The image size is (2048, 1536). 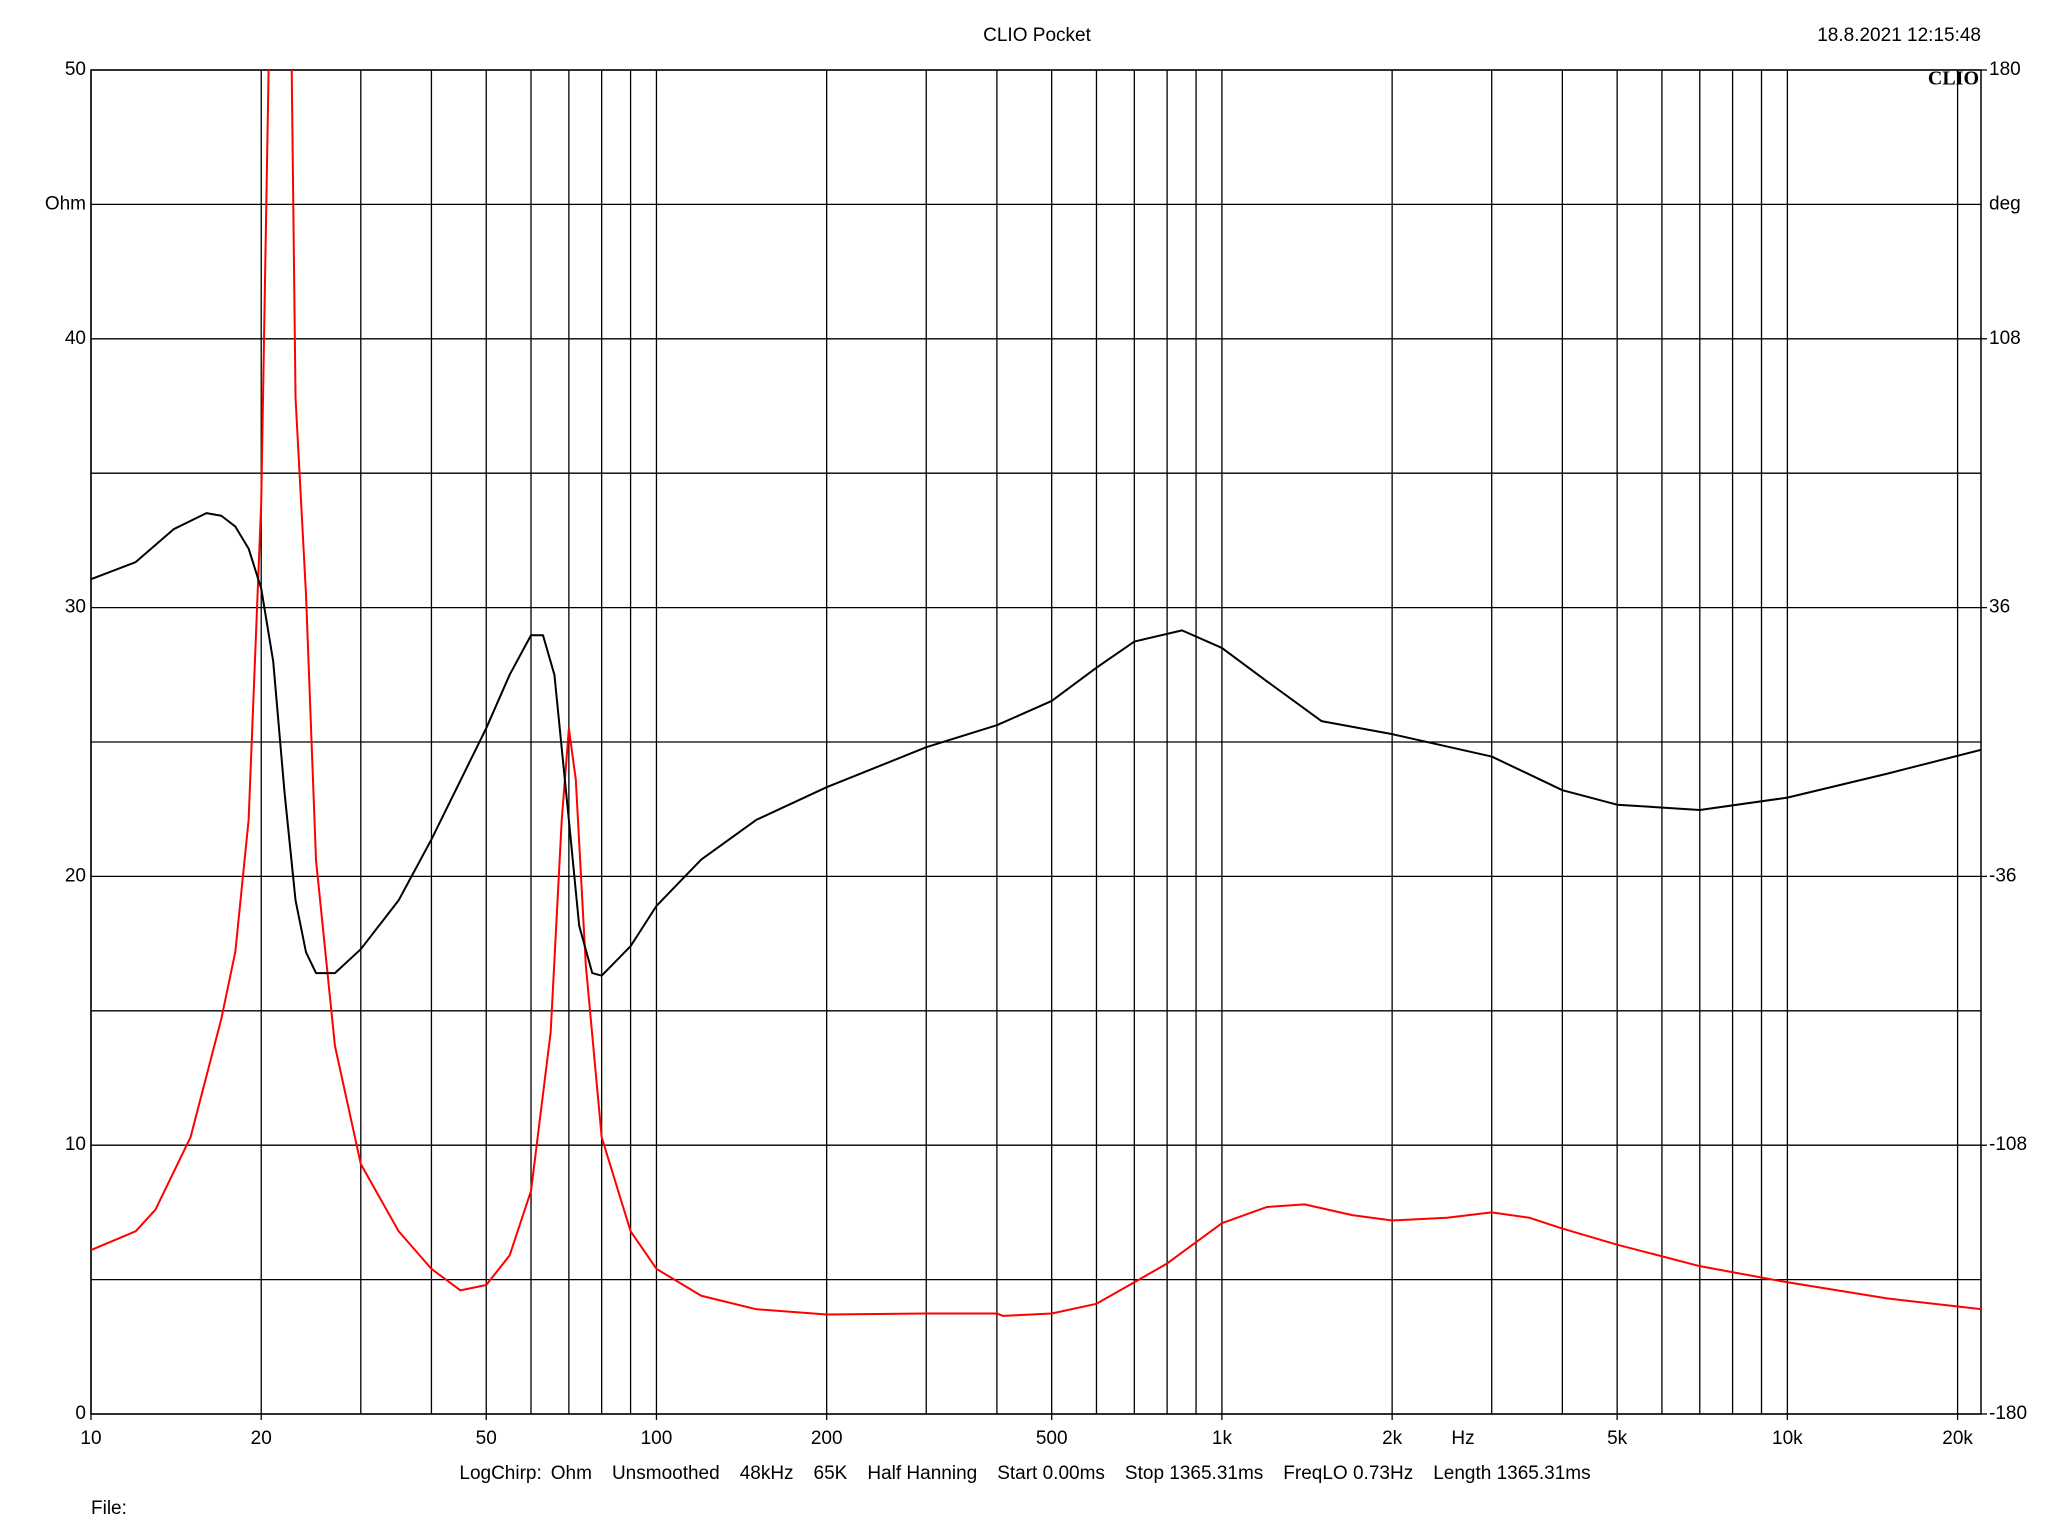 I want to click on x-tick-label: 500, so click(x=1052, y=1438).